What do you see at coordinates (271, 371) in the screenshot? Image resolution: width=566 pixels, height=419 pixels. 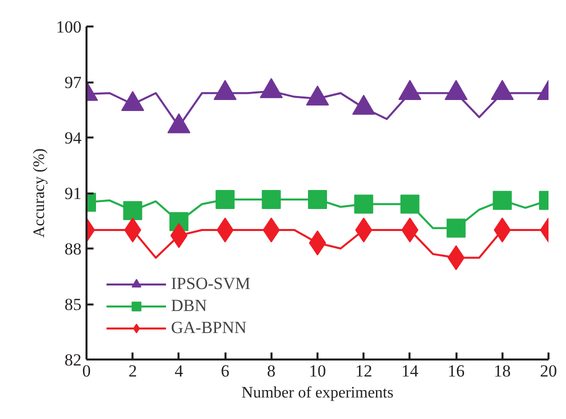 I see `x-tick-label: 8` at bounding box center [271, 371].